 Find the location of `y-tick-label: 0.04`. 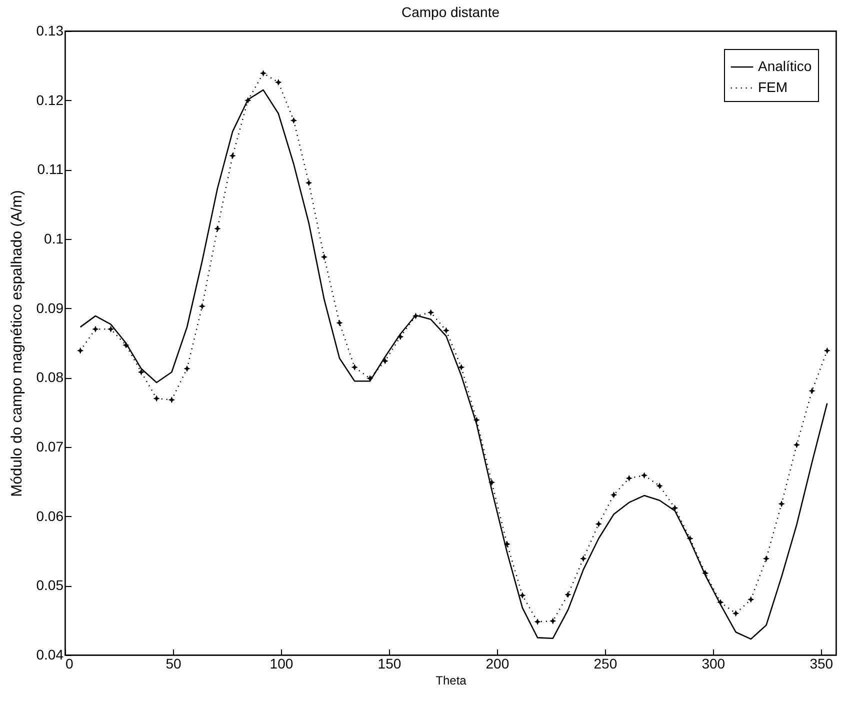

y-tick-label: 0.04 is located at coordinates (50, 654).